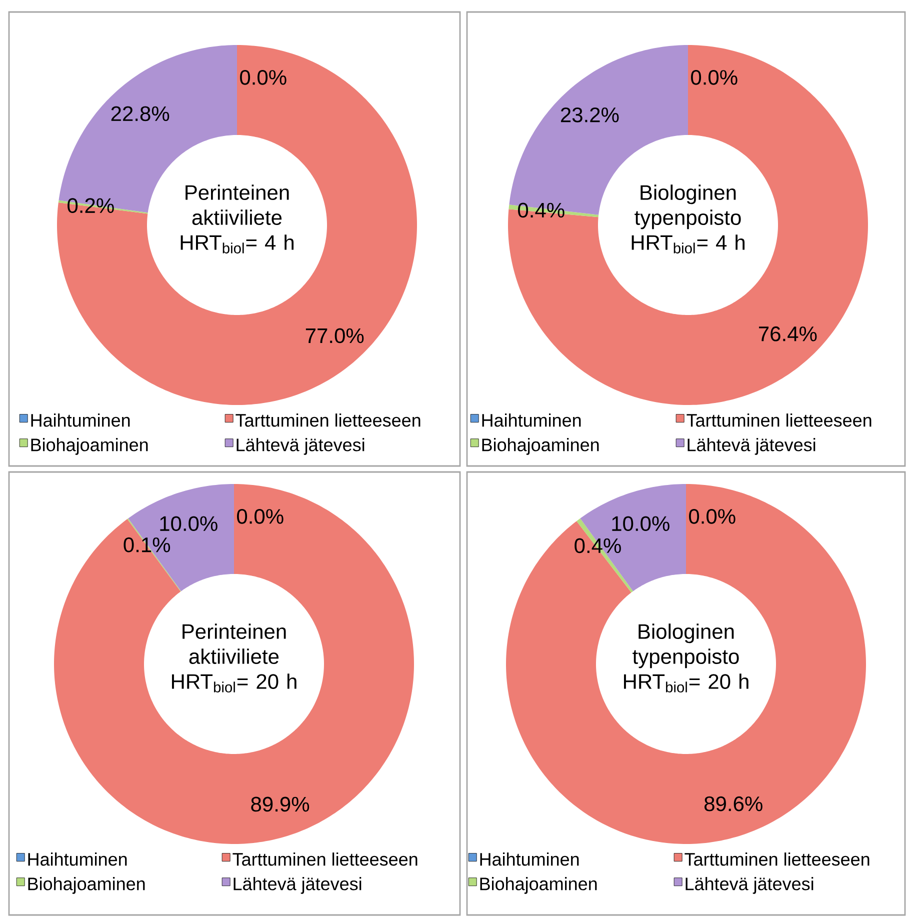  What do you see at coordinates (787, 334) in the screenshot?
I see `data-label: 76.4%` at bounding box center [787, 334].